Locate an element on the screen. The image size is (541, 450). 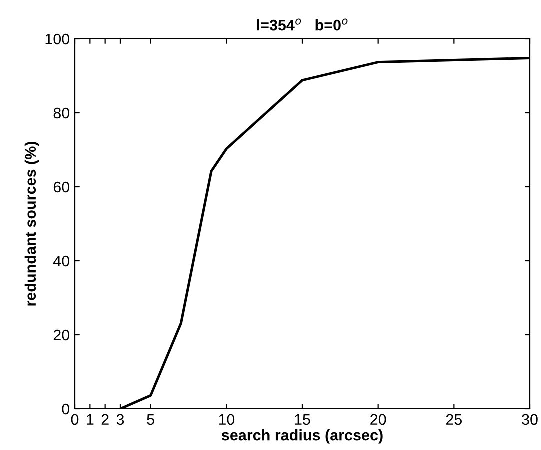
x-tick-label: 3 is located at coordinates (120, 420).